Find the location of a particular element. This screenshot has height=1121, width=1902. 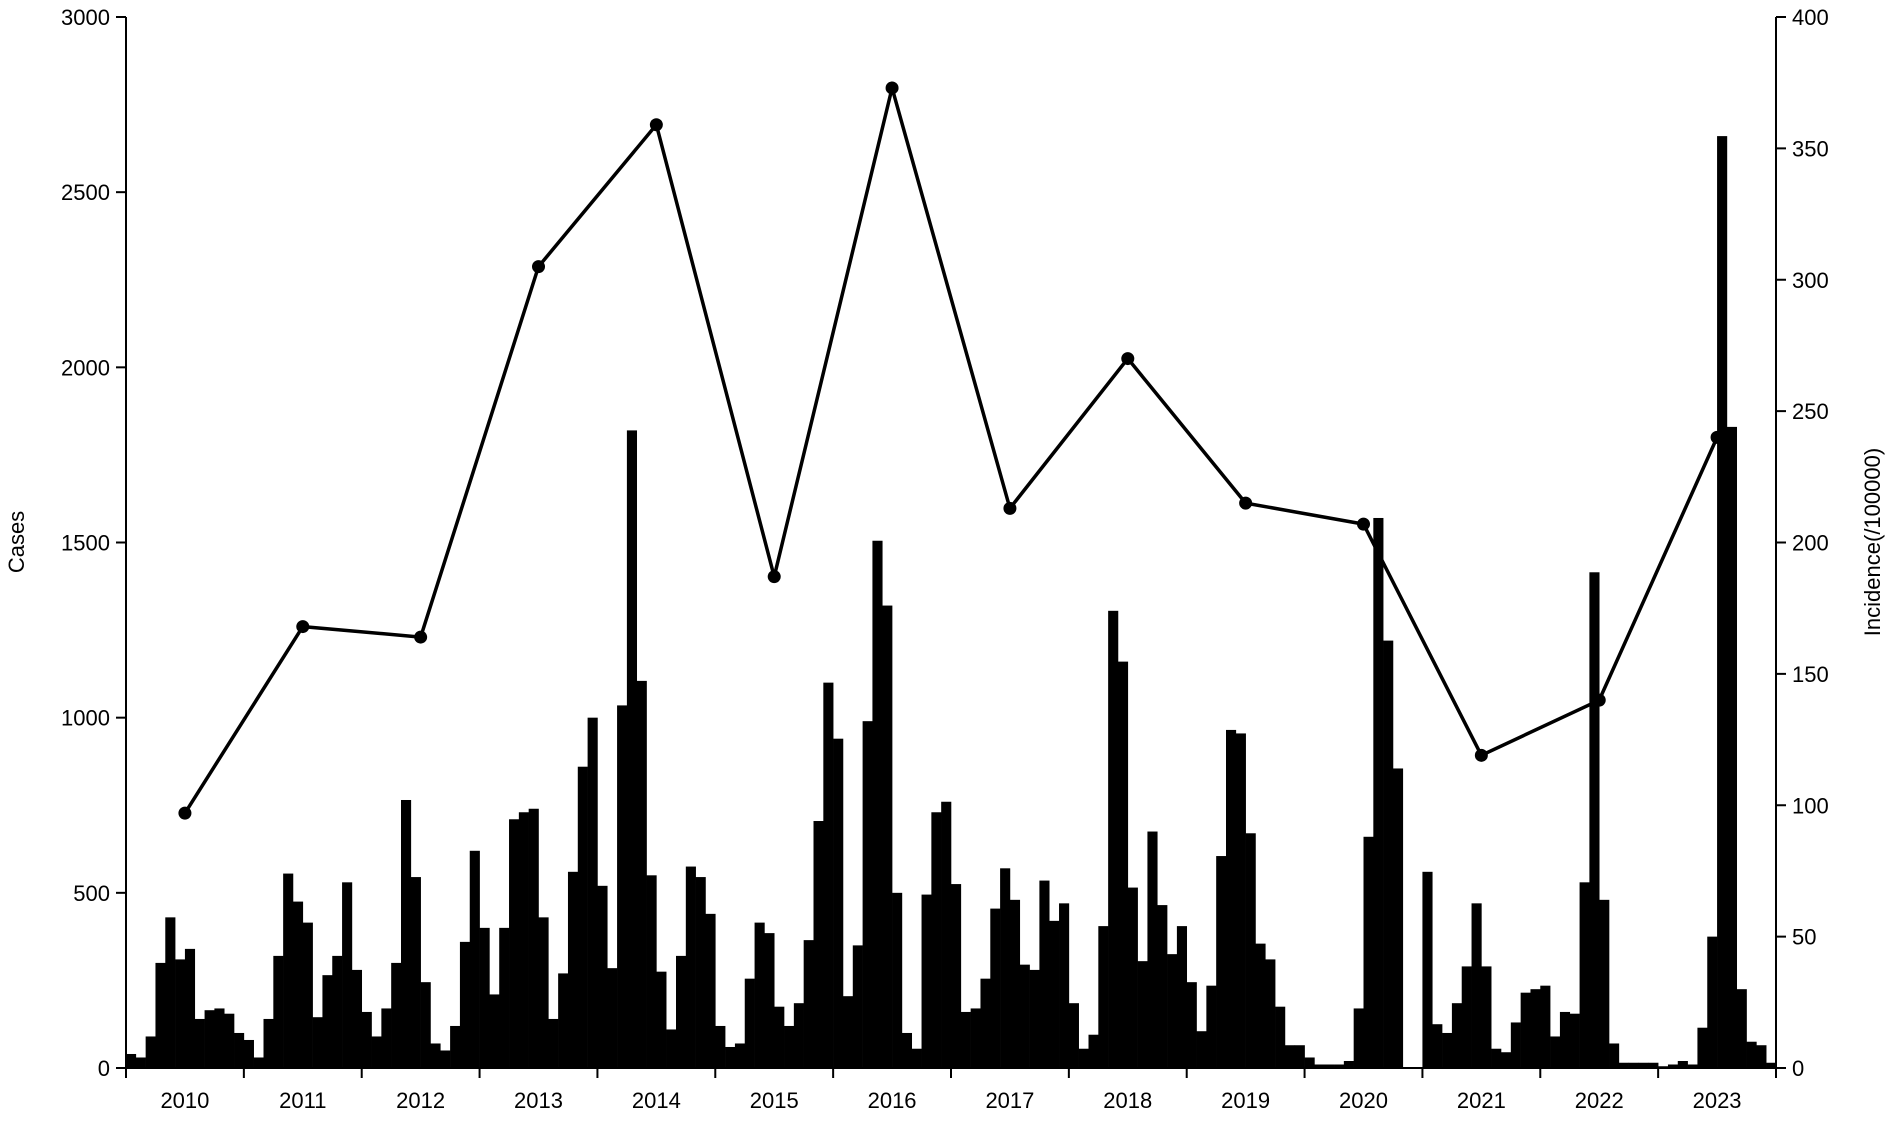

x-tick-label: 2020 is located at coordinates (1363, 1100).